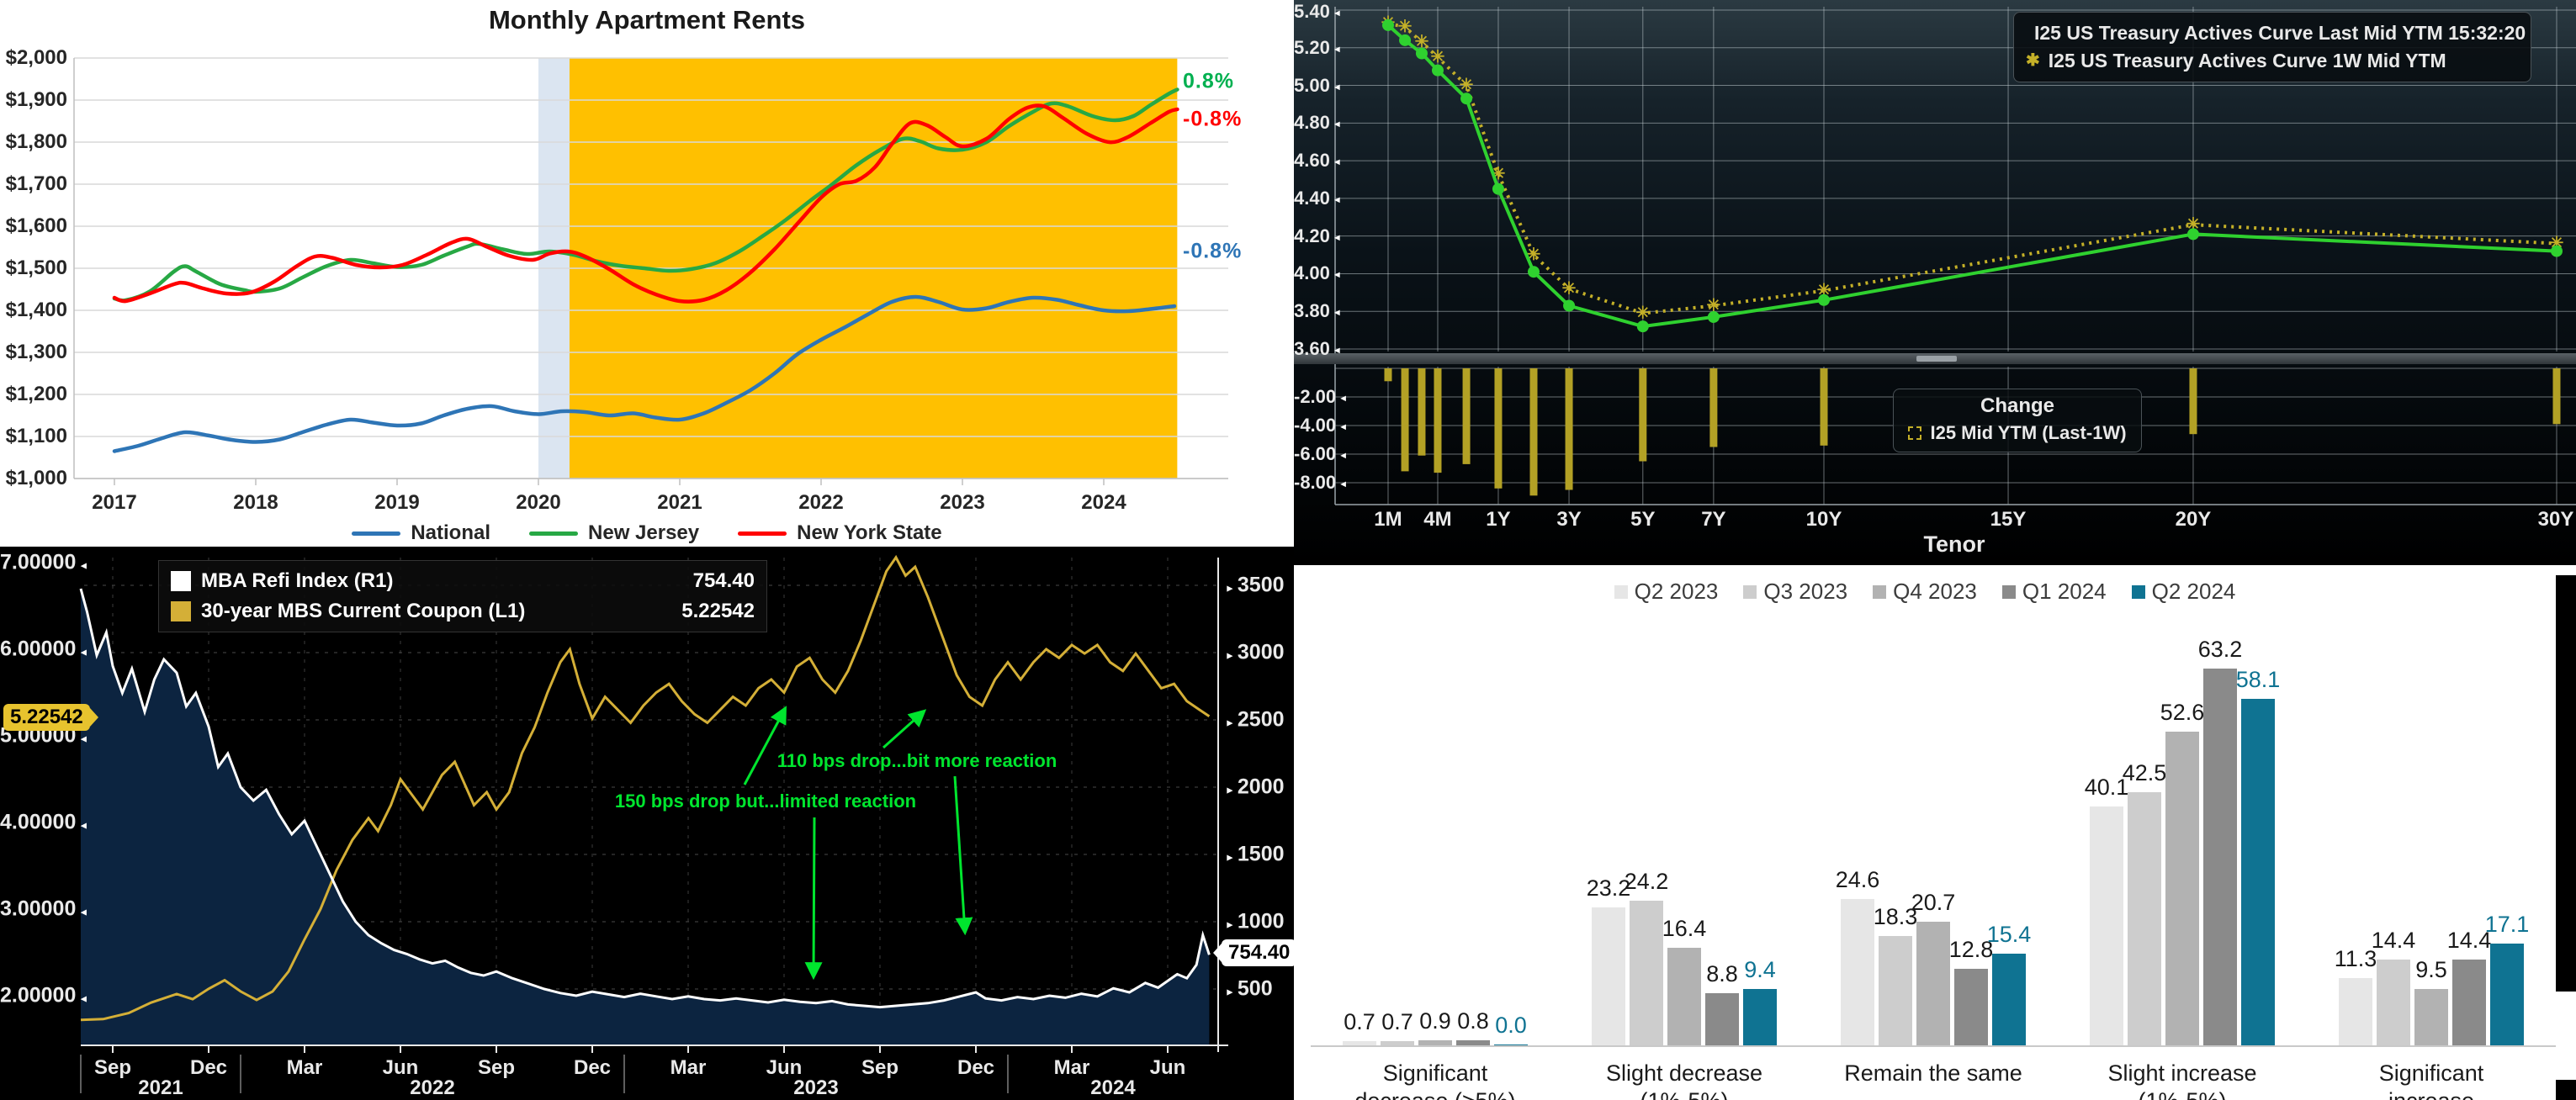 The height and width of the screenshot is (1100, 2576). I want to click on y-tick-label: 3.80, so click(1312, 311).